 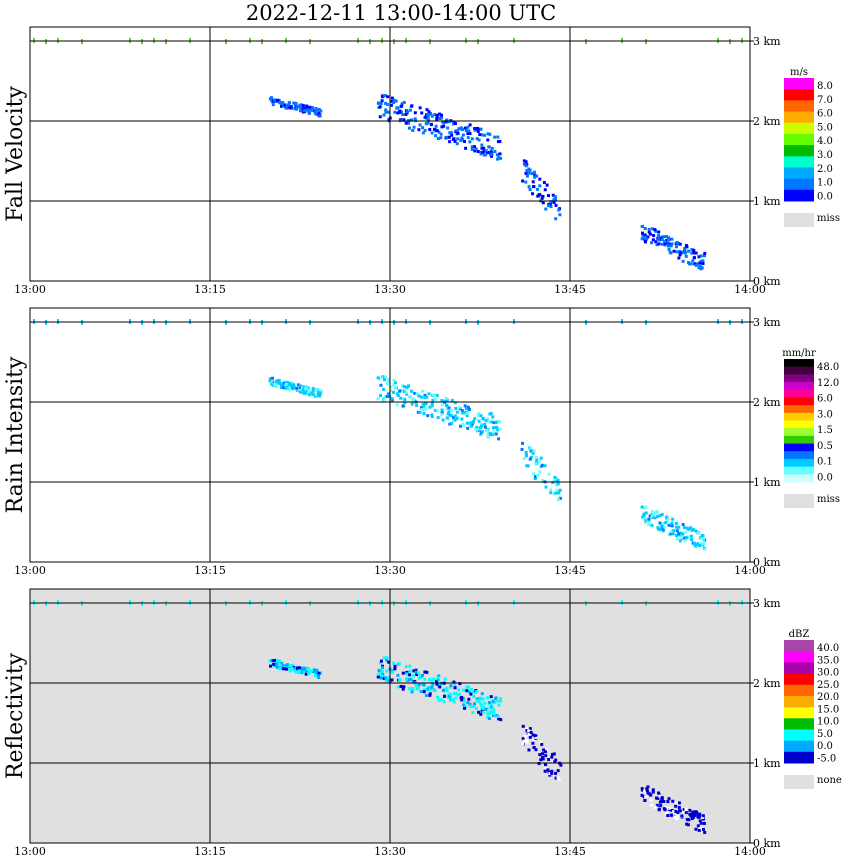 I want to click on time-tick-label: 13:45, so click(x=570, y=851).